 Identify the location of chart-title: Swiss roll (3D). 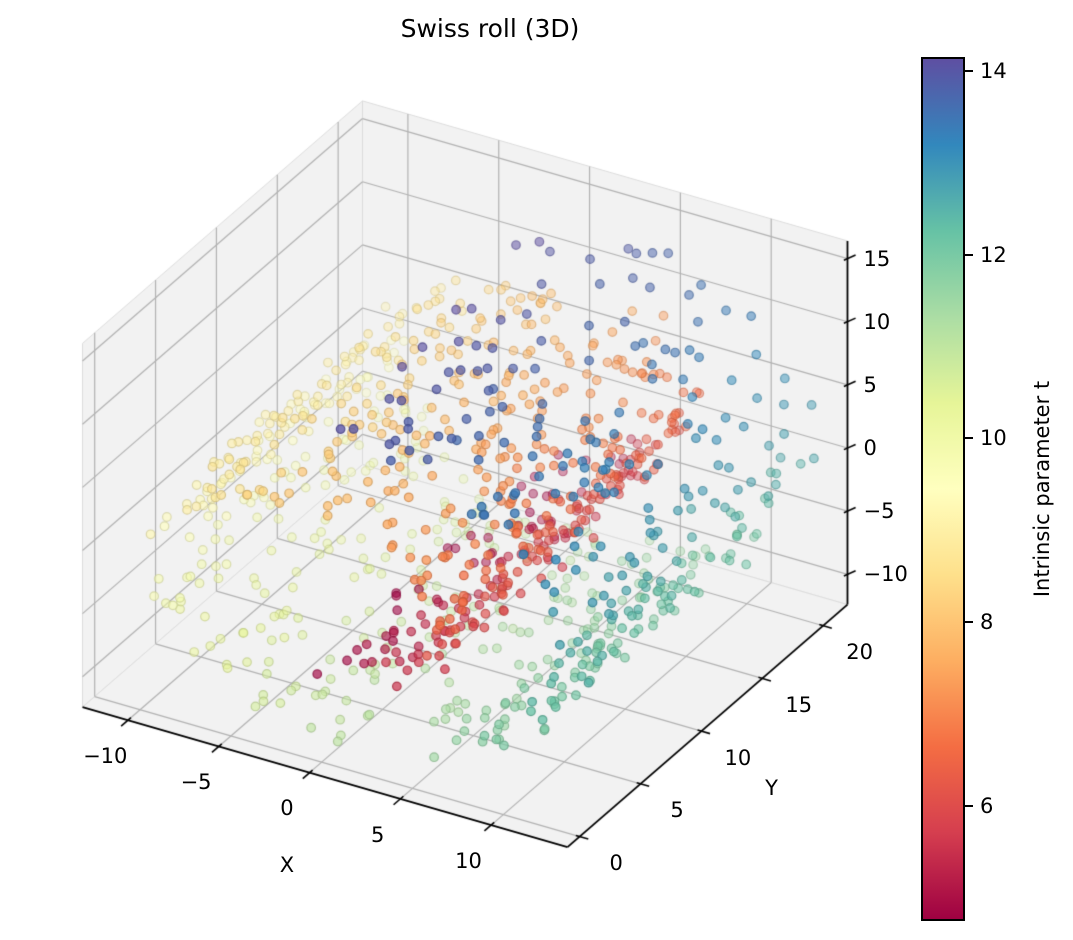
(490, 28).